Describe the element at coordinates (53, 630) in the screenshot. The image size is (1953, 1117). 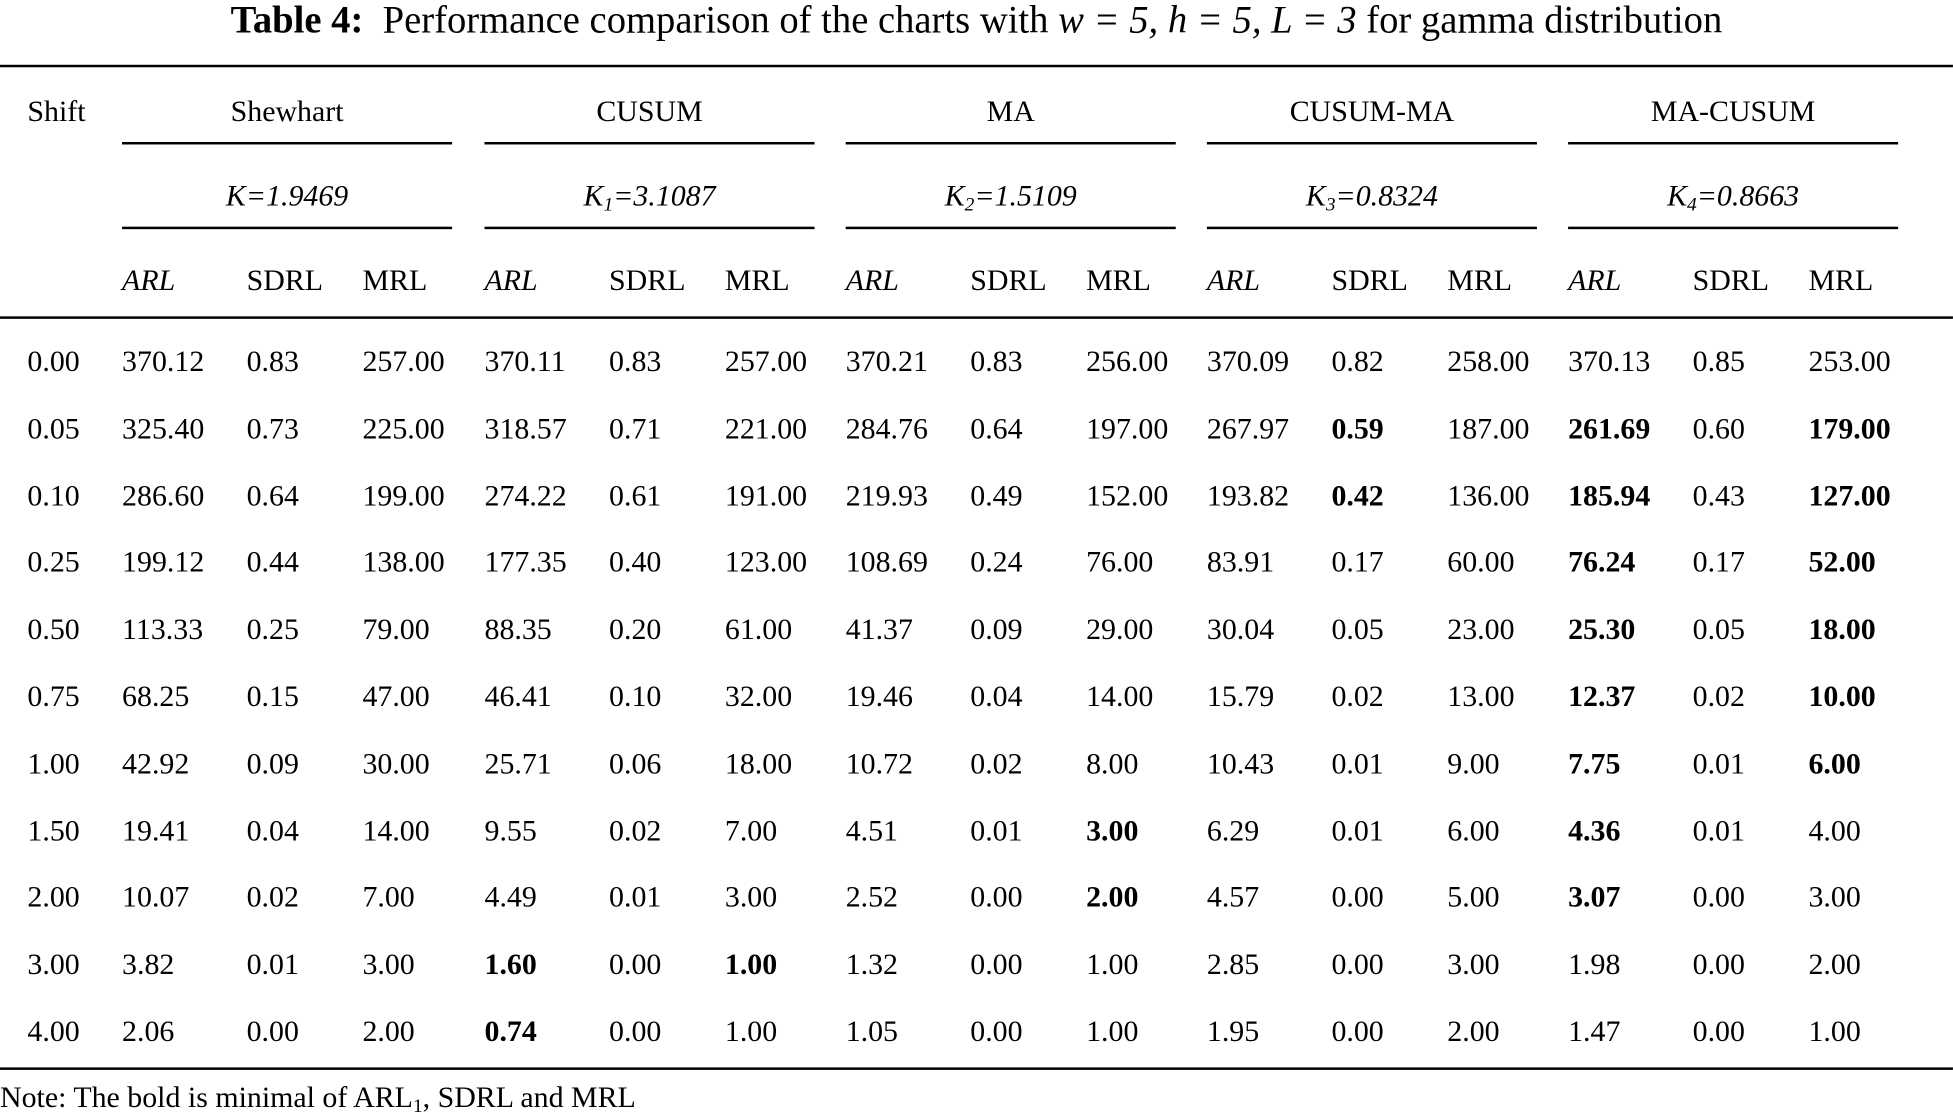
I see `shift-cell: 0.50` at that location.